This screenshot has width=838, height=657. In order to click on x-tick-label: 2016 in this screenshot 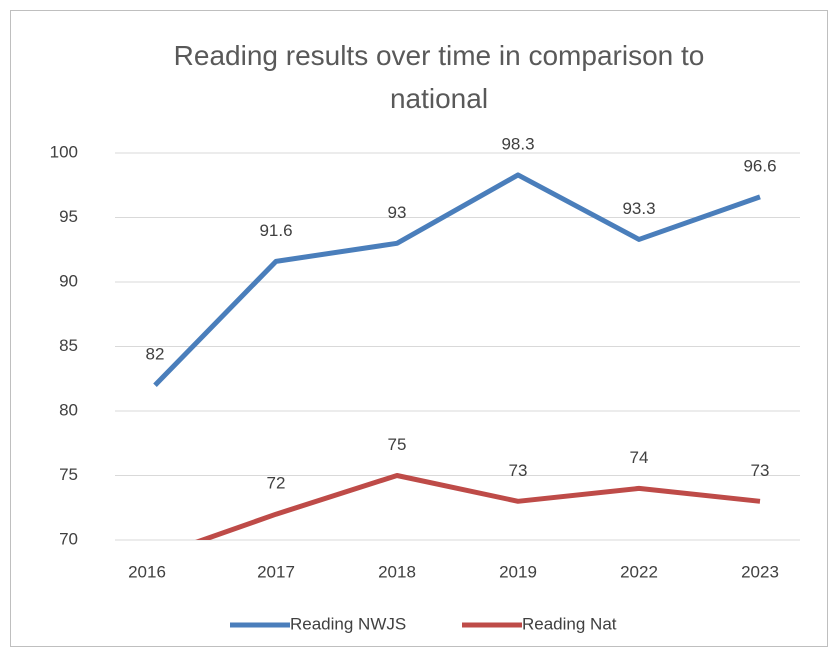, I will do `click(147, 571)`.